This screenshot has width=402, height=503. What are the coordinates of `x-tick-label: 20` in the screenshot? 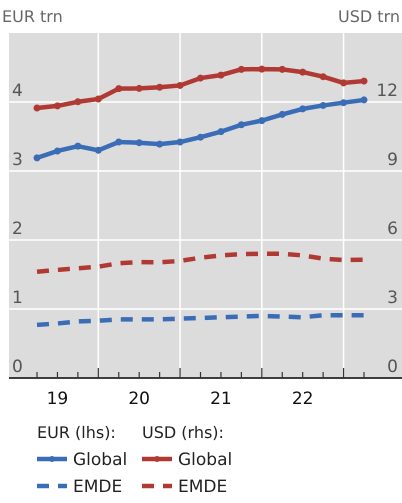 It's located at (139, 399).